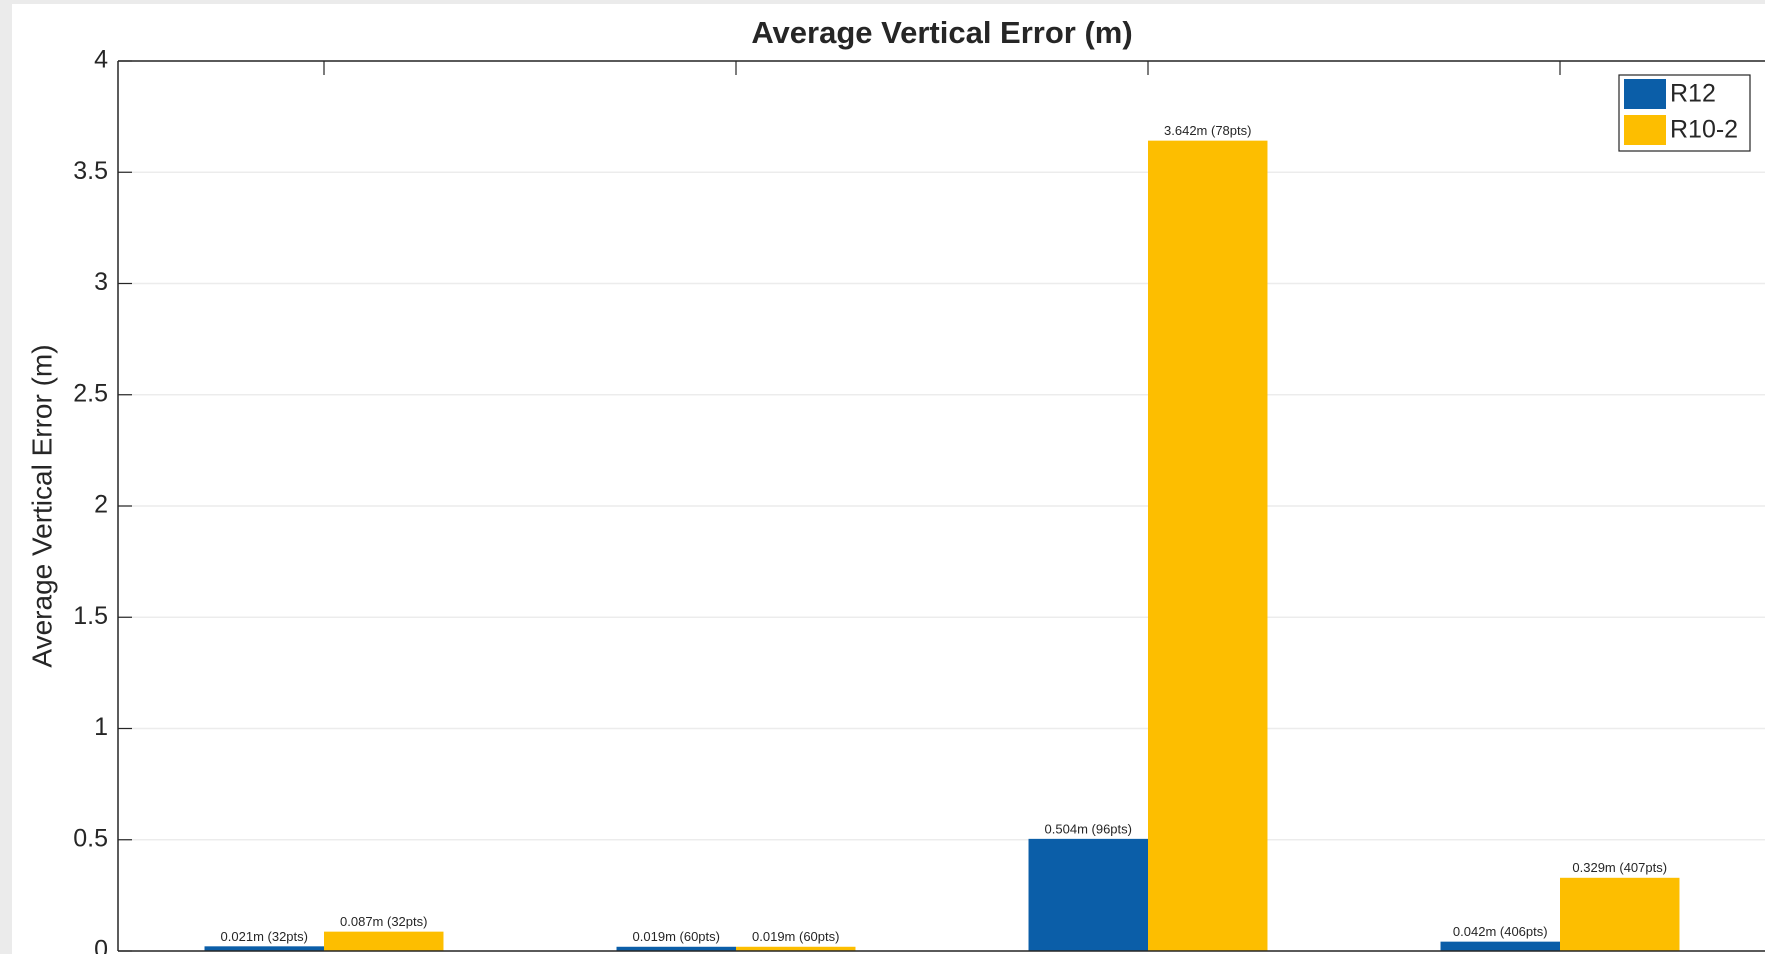 This screenshot has height=954, width=1765. What do you see at coordinates (90, 838) in the screenshot?
I see `y-tick-label: 0.5` at bounding box center [90, 838].